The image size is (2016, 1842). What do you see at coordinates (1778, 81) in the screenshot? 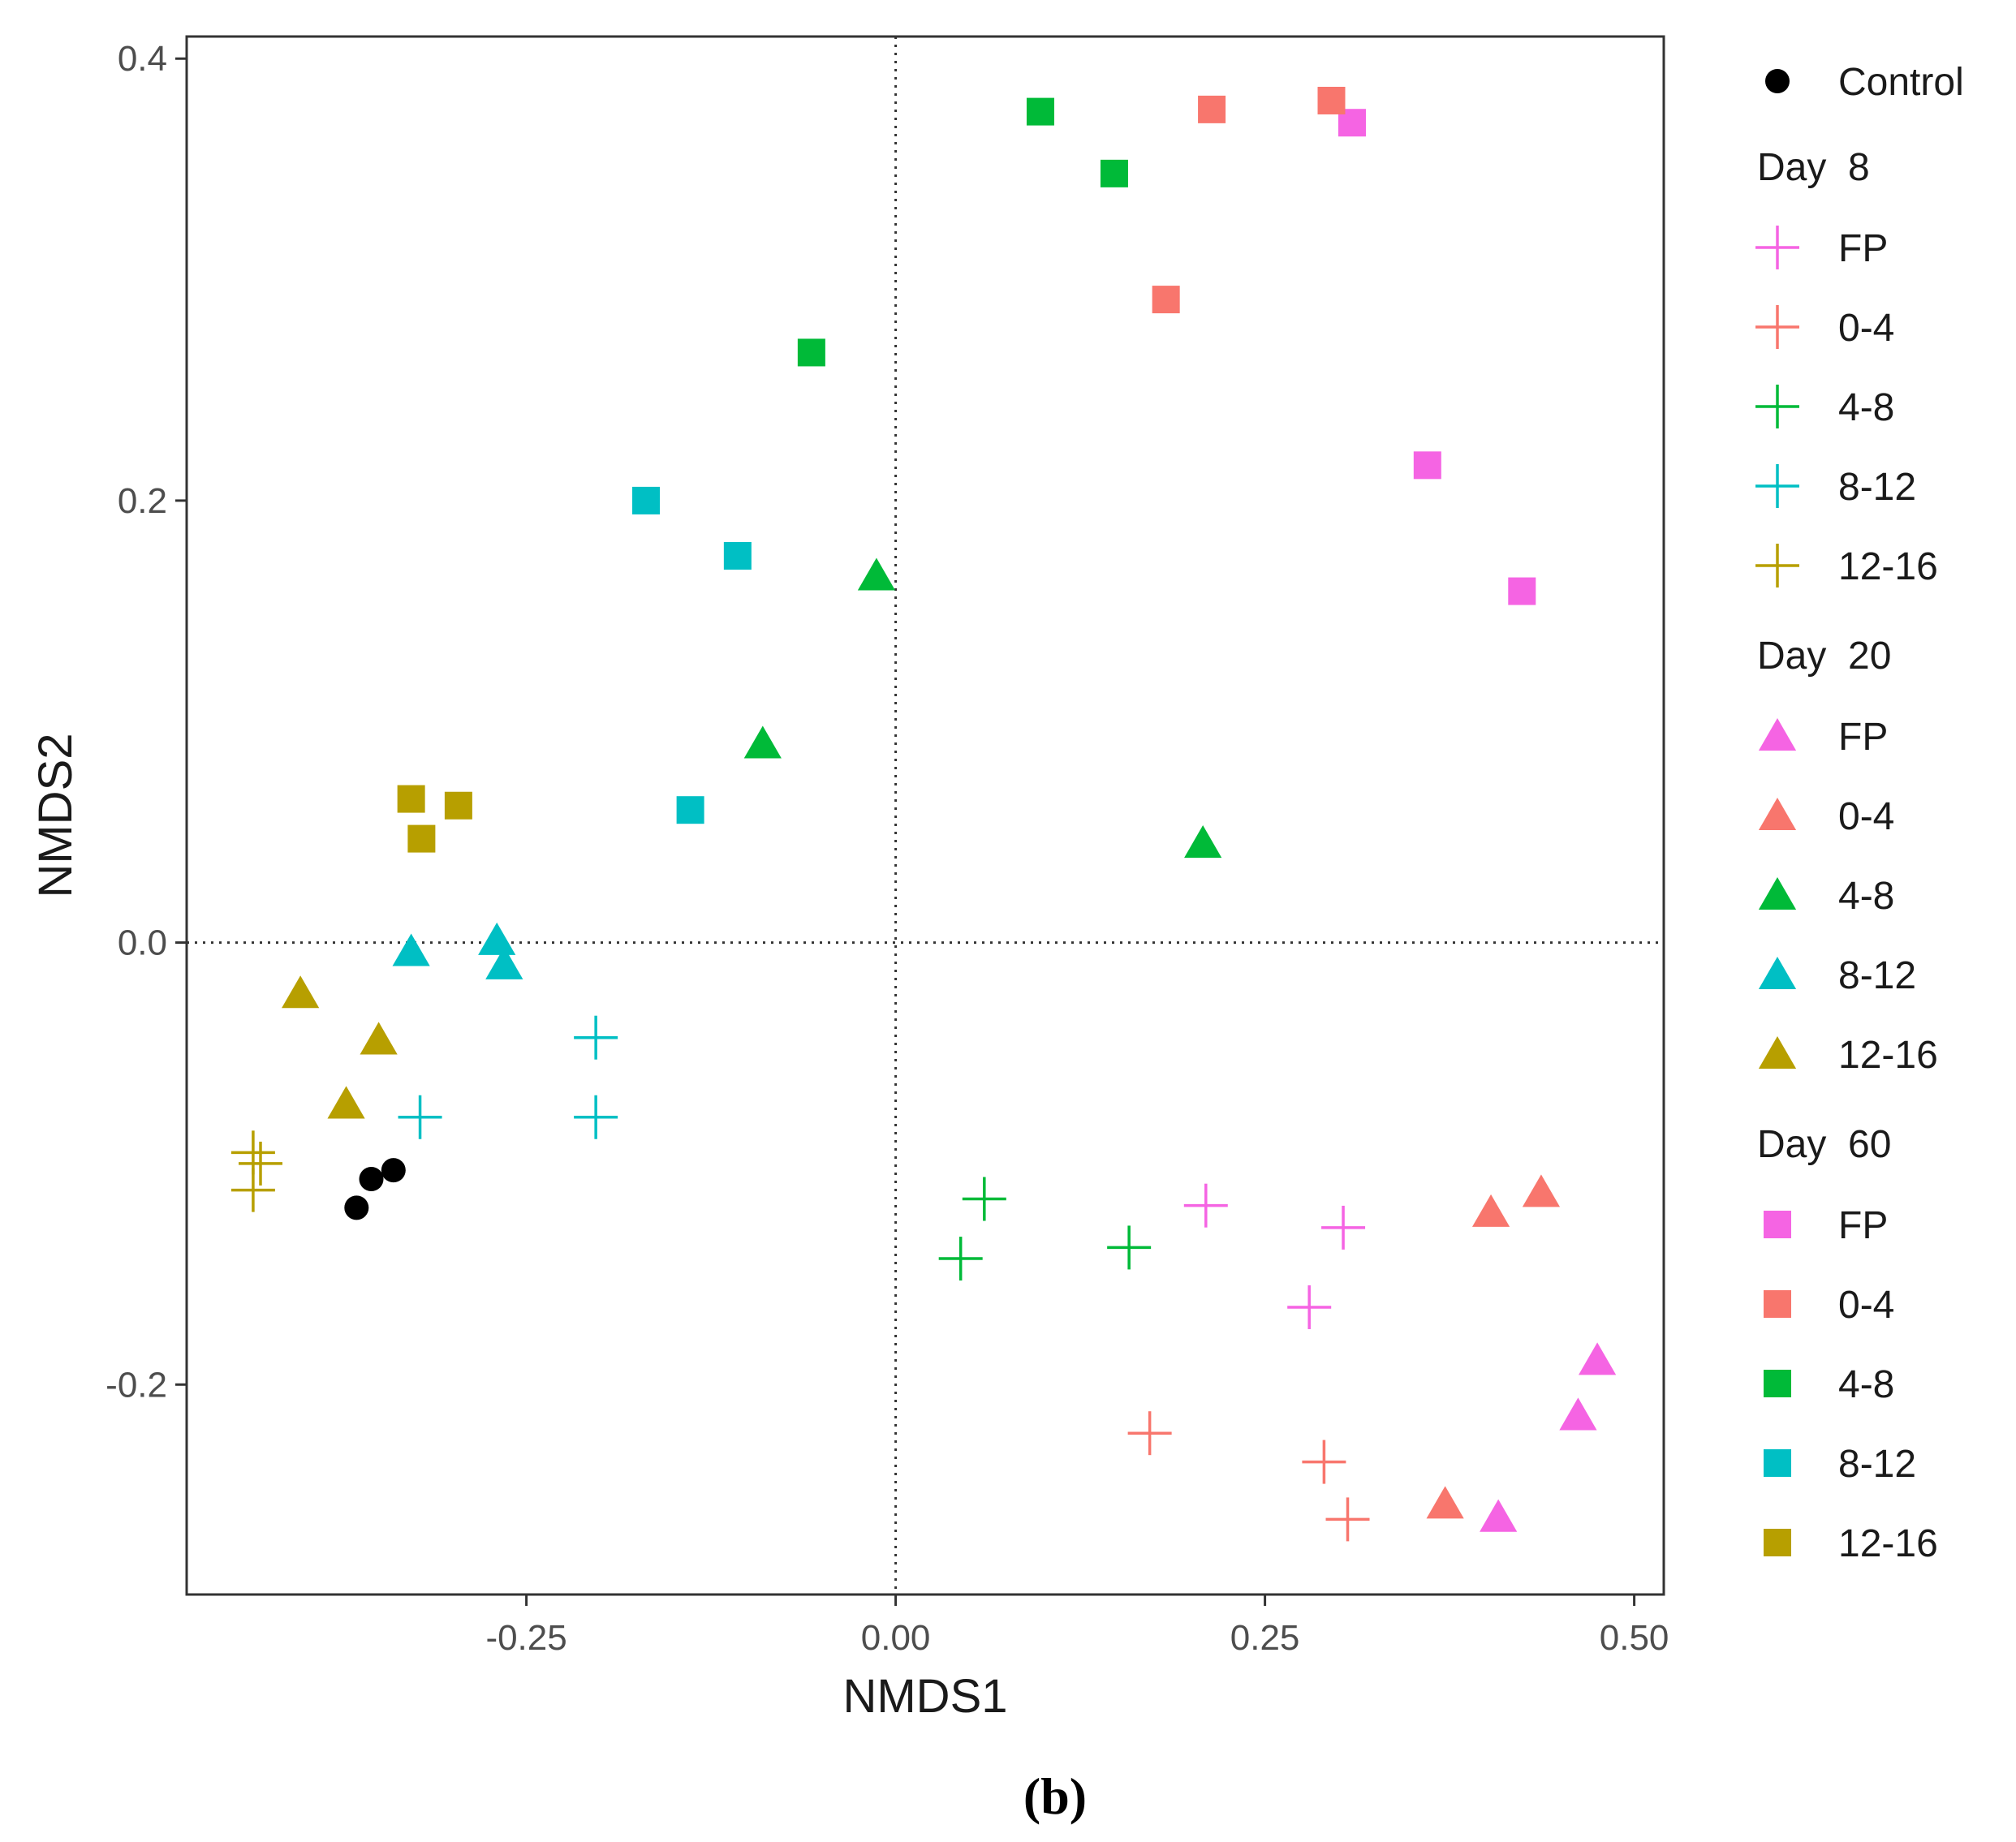
I see `legend-key-control` at bounding box center [1778, 81].